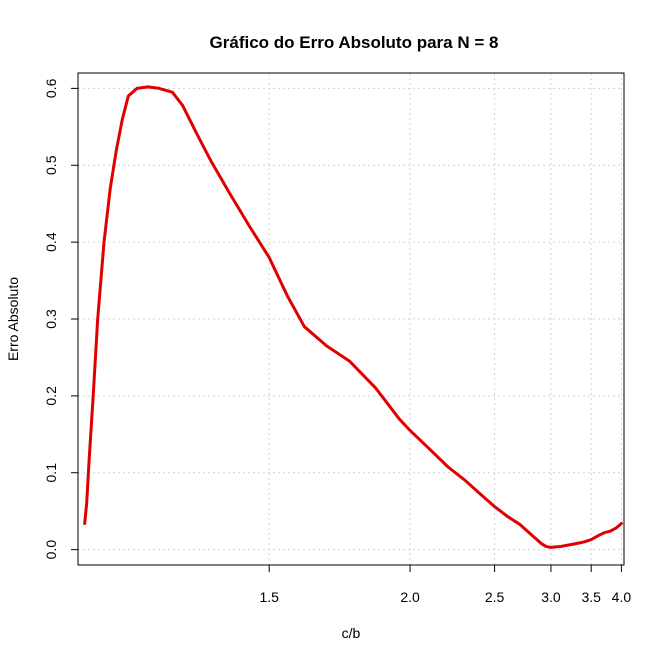  Describe the element at coordinates (51, 242) in the screenshot. I see `y-tick-label: 0.4` at that location.